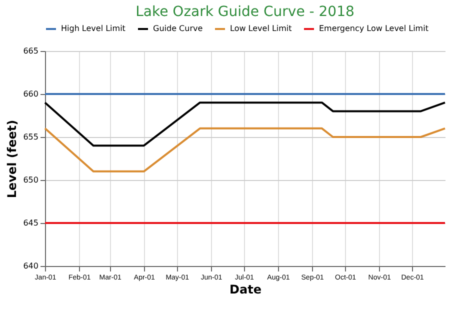  I want to click on y-tick-label: 650, so click(30, 180).